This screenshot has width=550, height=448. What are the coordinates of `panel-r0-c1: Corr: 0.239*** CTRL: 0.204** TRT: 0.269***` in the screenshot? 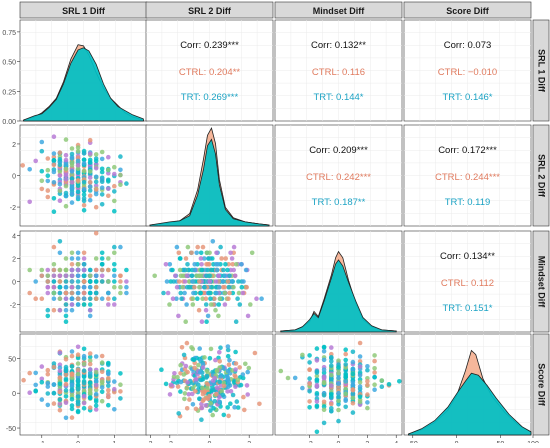 It's located at (209, 70).